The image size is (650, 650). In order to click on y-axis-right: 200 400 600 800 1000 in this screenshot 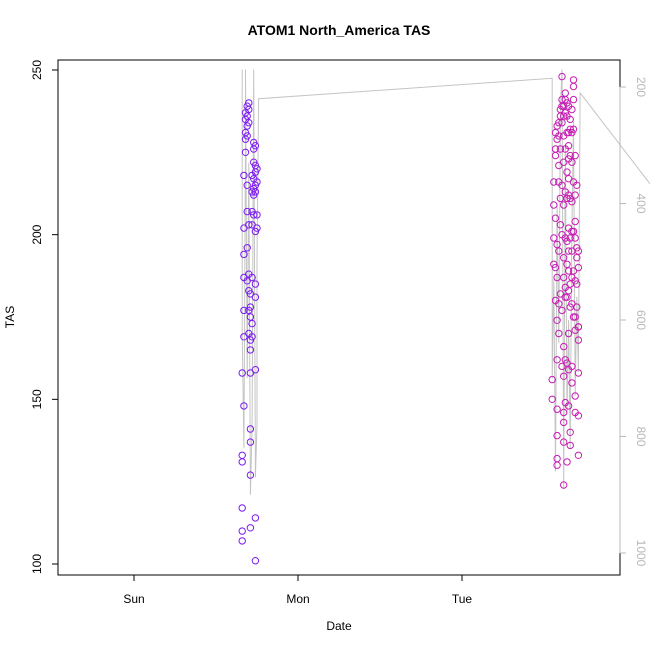, I will do `click(633, 322)`.